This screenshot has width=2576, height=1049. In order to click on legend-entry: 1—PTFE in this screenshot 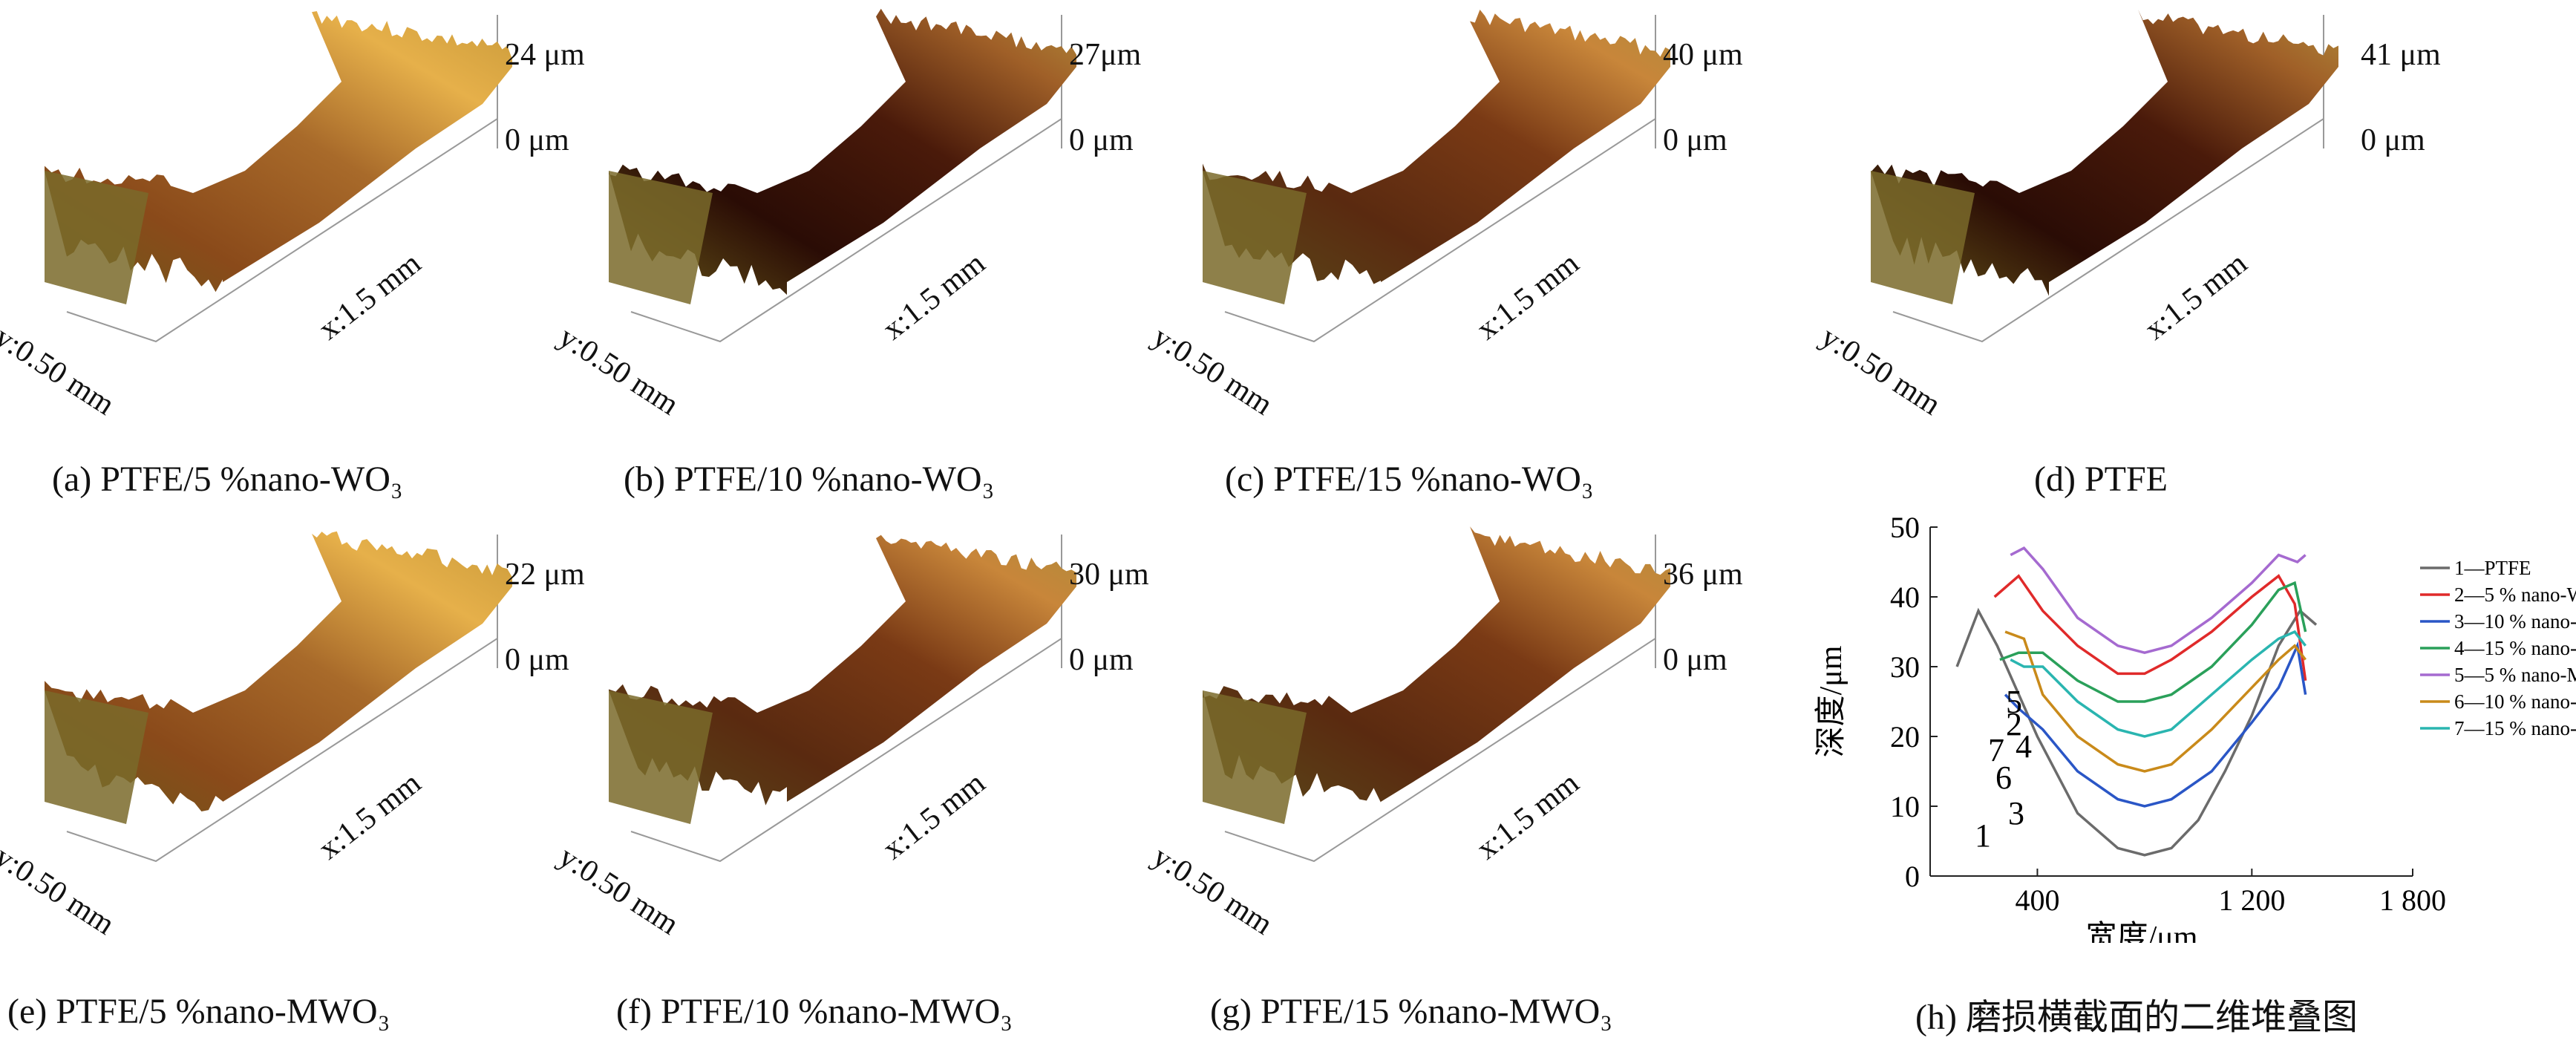, I will do `click(2492, 568)`.